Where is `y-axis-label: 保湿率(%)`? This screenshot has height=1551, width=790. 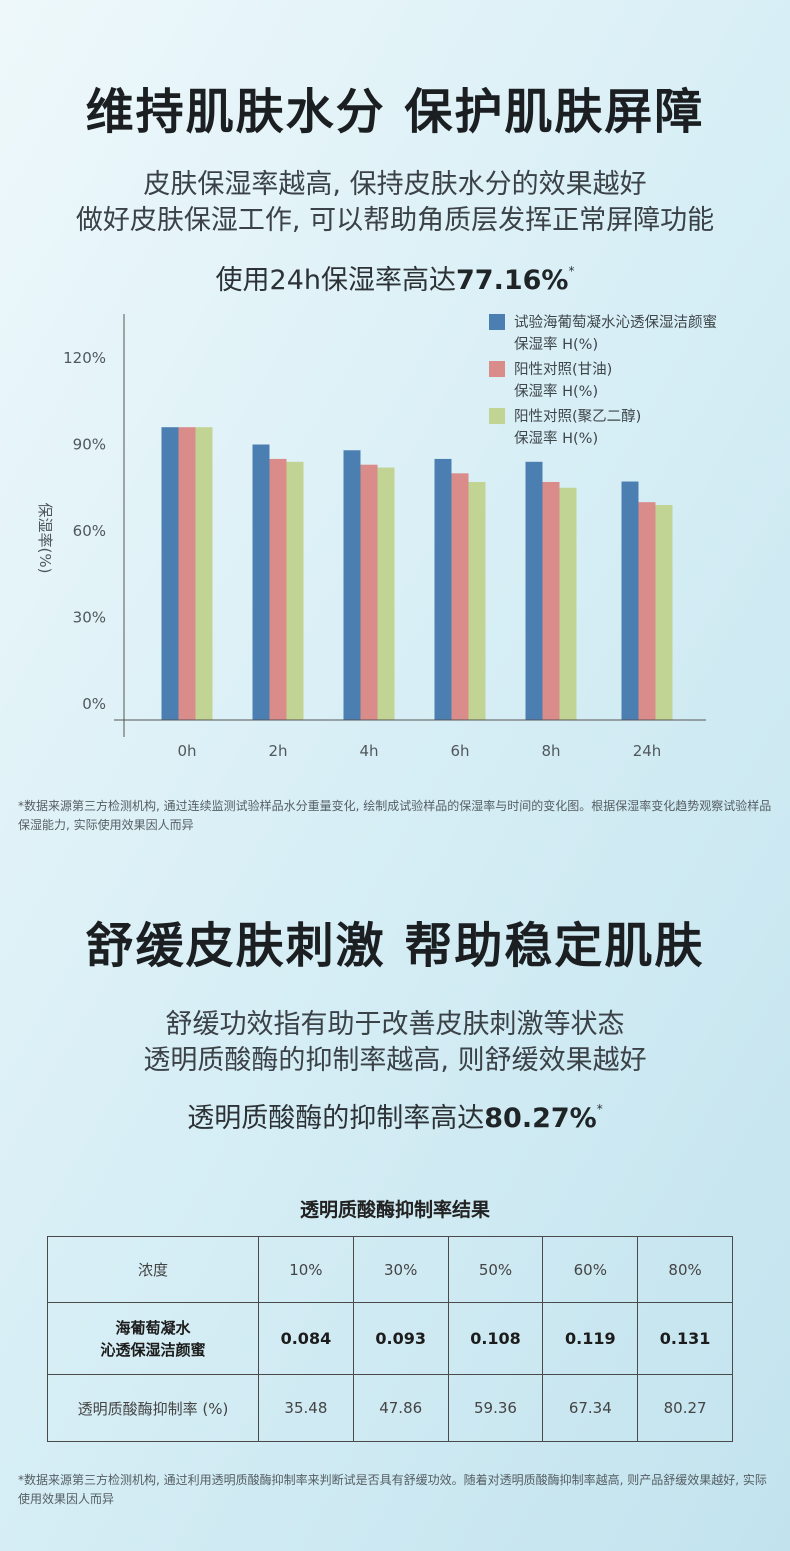
y-axis-label: 保湿率(%) is located at coordinates (45, 538).